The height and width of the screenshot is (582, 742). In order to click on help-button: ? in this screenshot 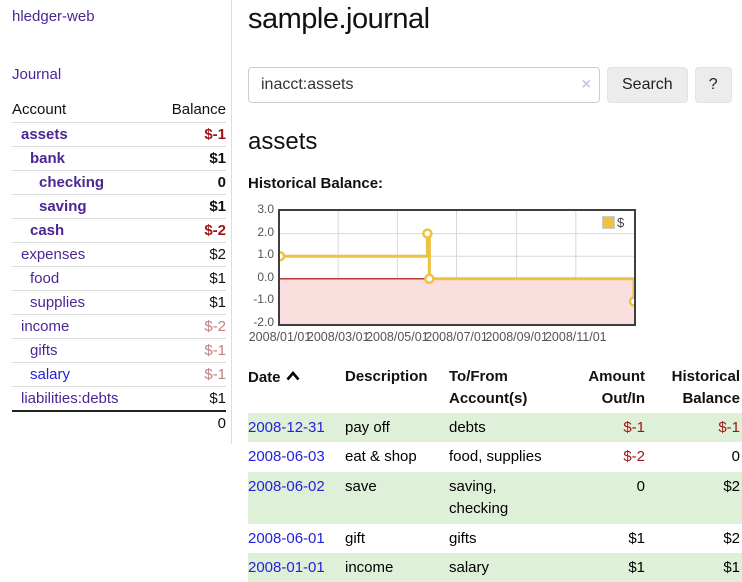, I will do `click(713, 85)`.